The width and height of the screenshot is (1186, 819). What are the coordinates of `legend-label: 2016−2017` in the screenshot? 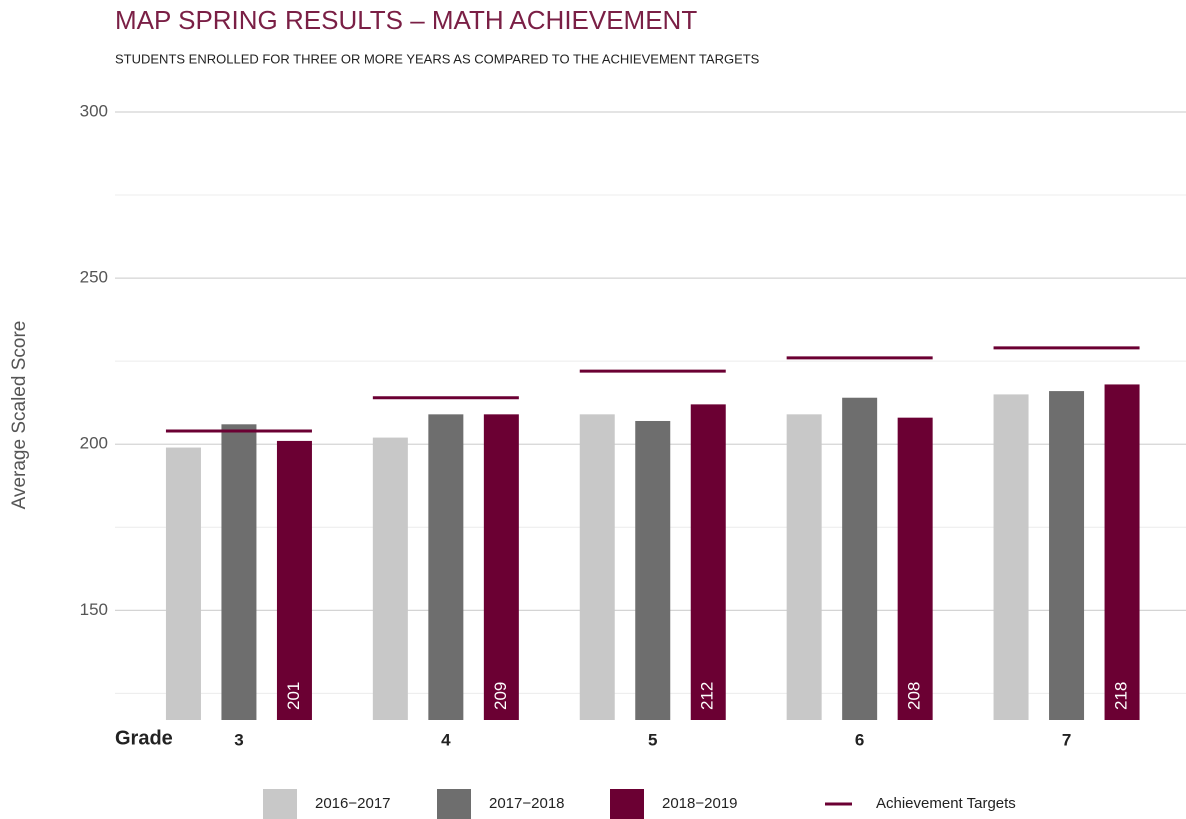 It's located at (353, 803).